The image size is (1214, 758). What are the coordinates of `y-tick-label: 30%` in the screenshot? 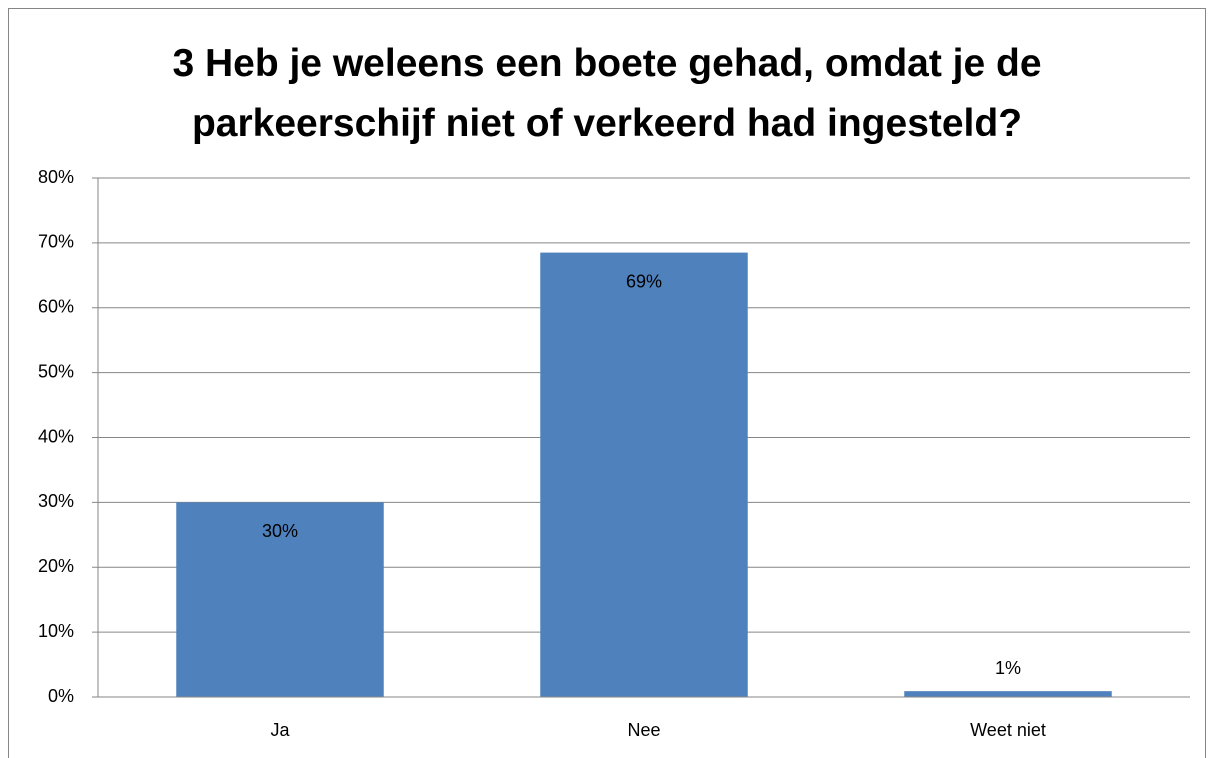 It's located at (56, 501).